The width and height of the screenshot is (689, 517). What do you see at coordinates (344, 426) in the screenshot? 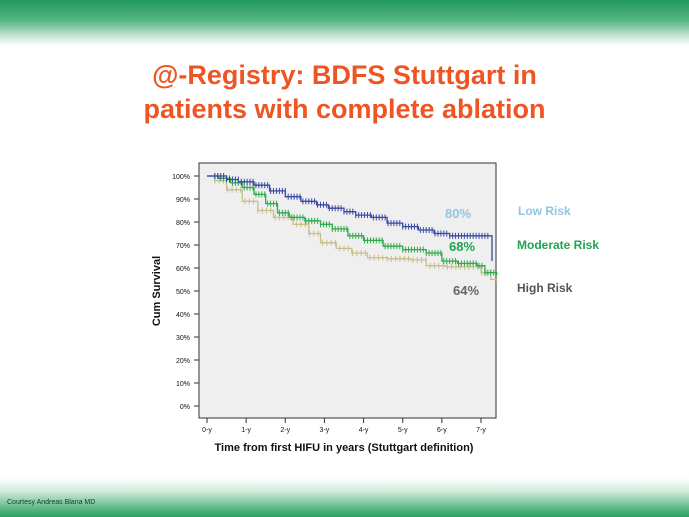
I see `x-axis: 0-y 1-y 2-y 3-y 4-y 5-y 6-y 7-y` at bounding box center [344, 426].